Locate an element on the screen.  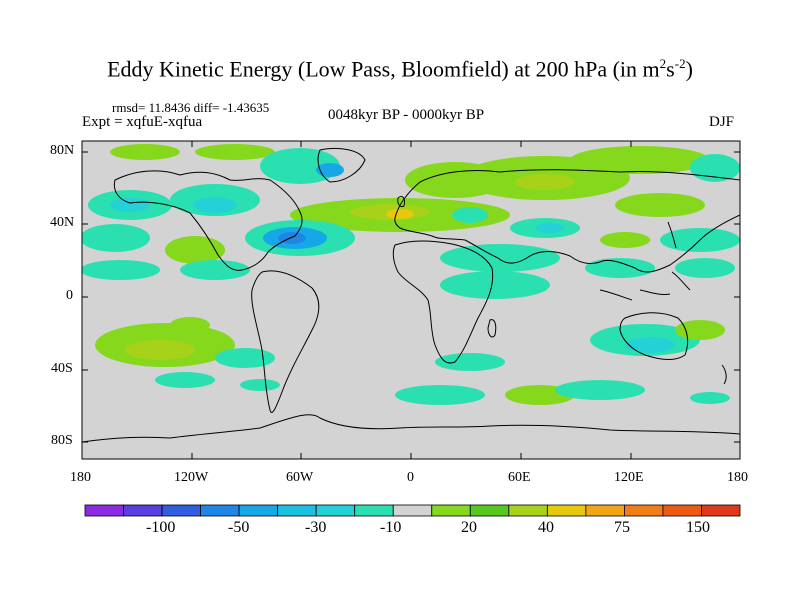
colorbar-label: -10 is located at coordinates (391, 527).